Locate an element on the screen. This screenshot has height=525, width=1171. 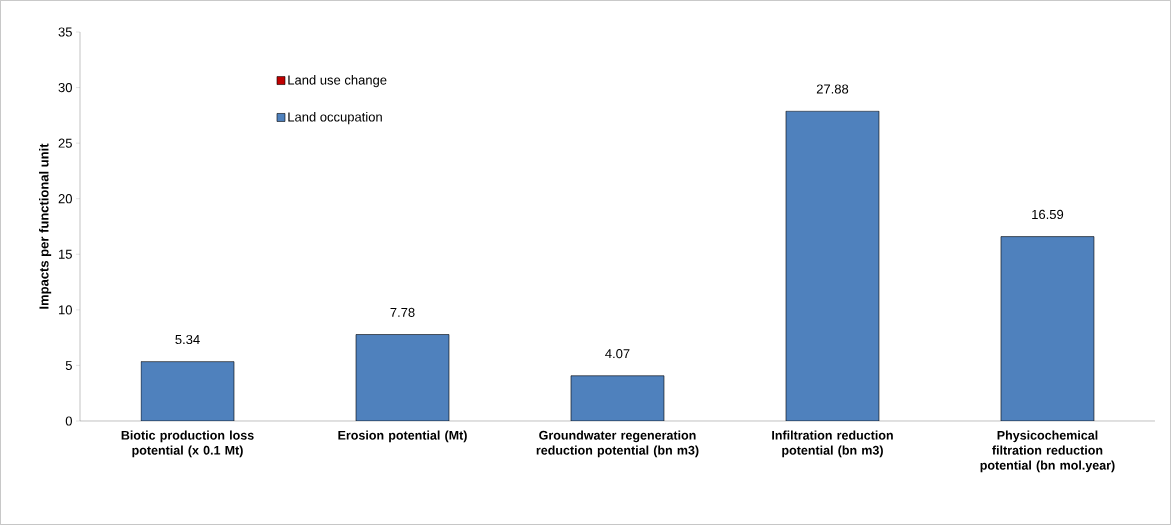
y-tick-label: 35 is located at coordinates (65, 32).